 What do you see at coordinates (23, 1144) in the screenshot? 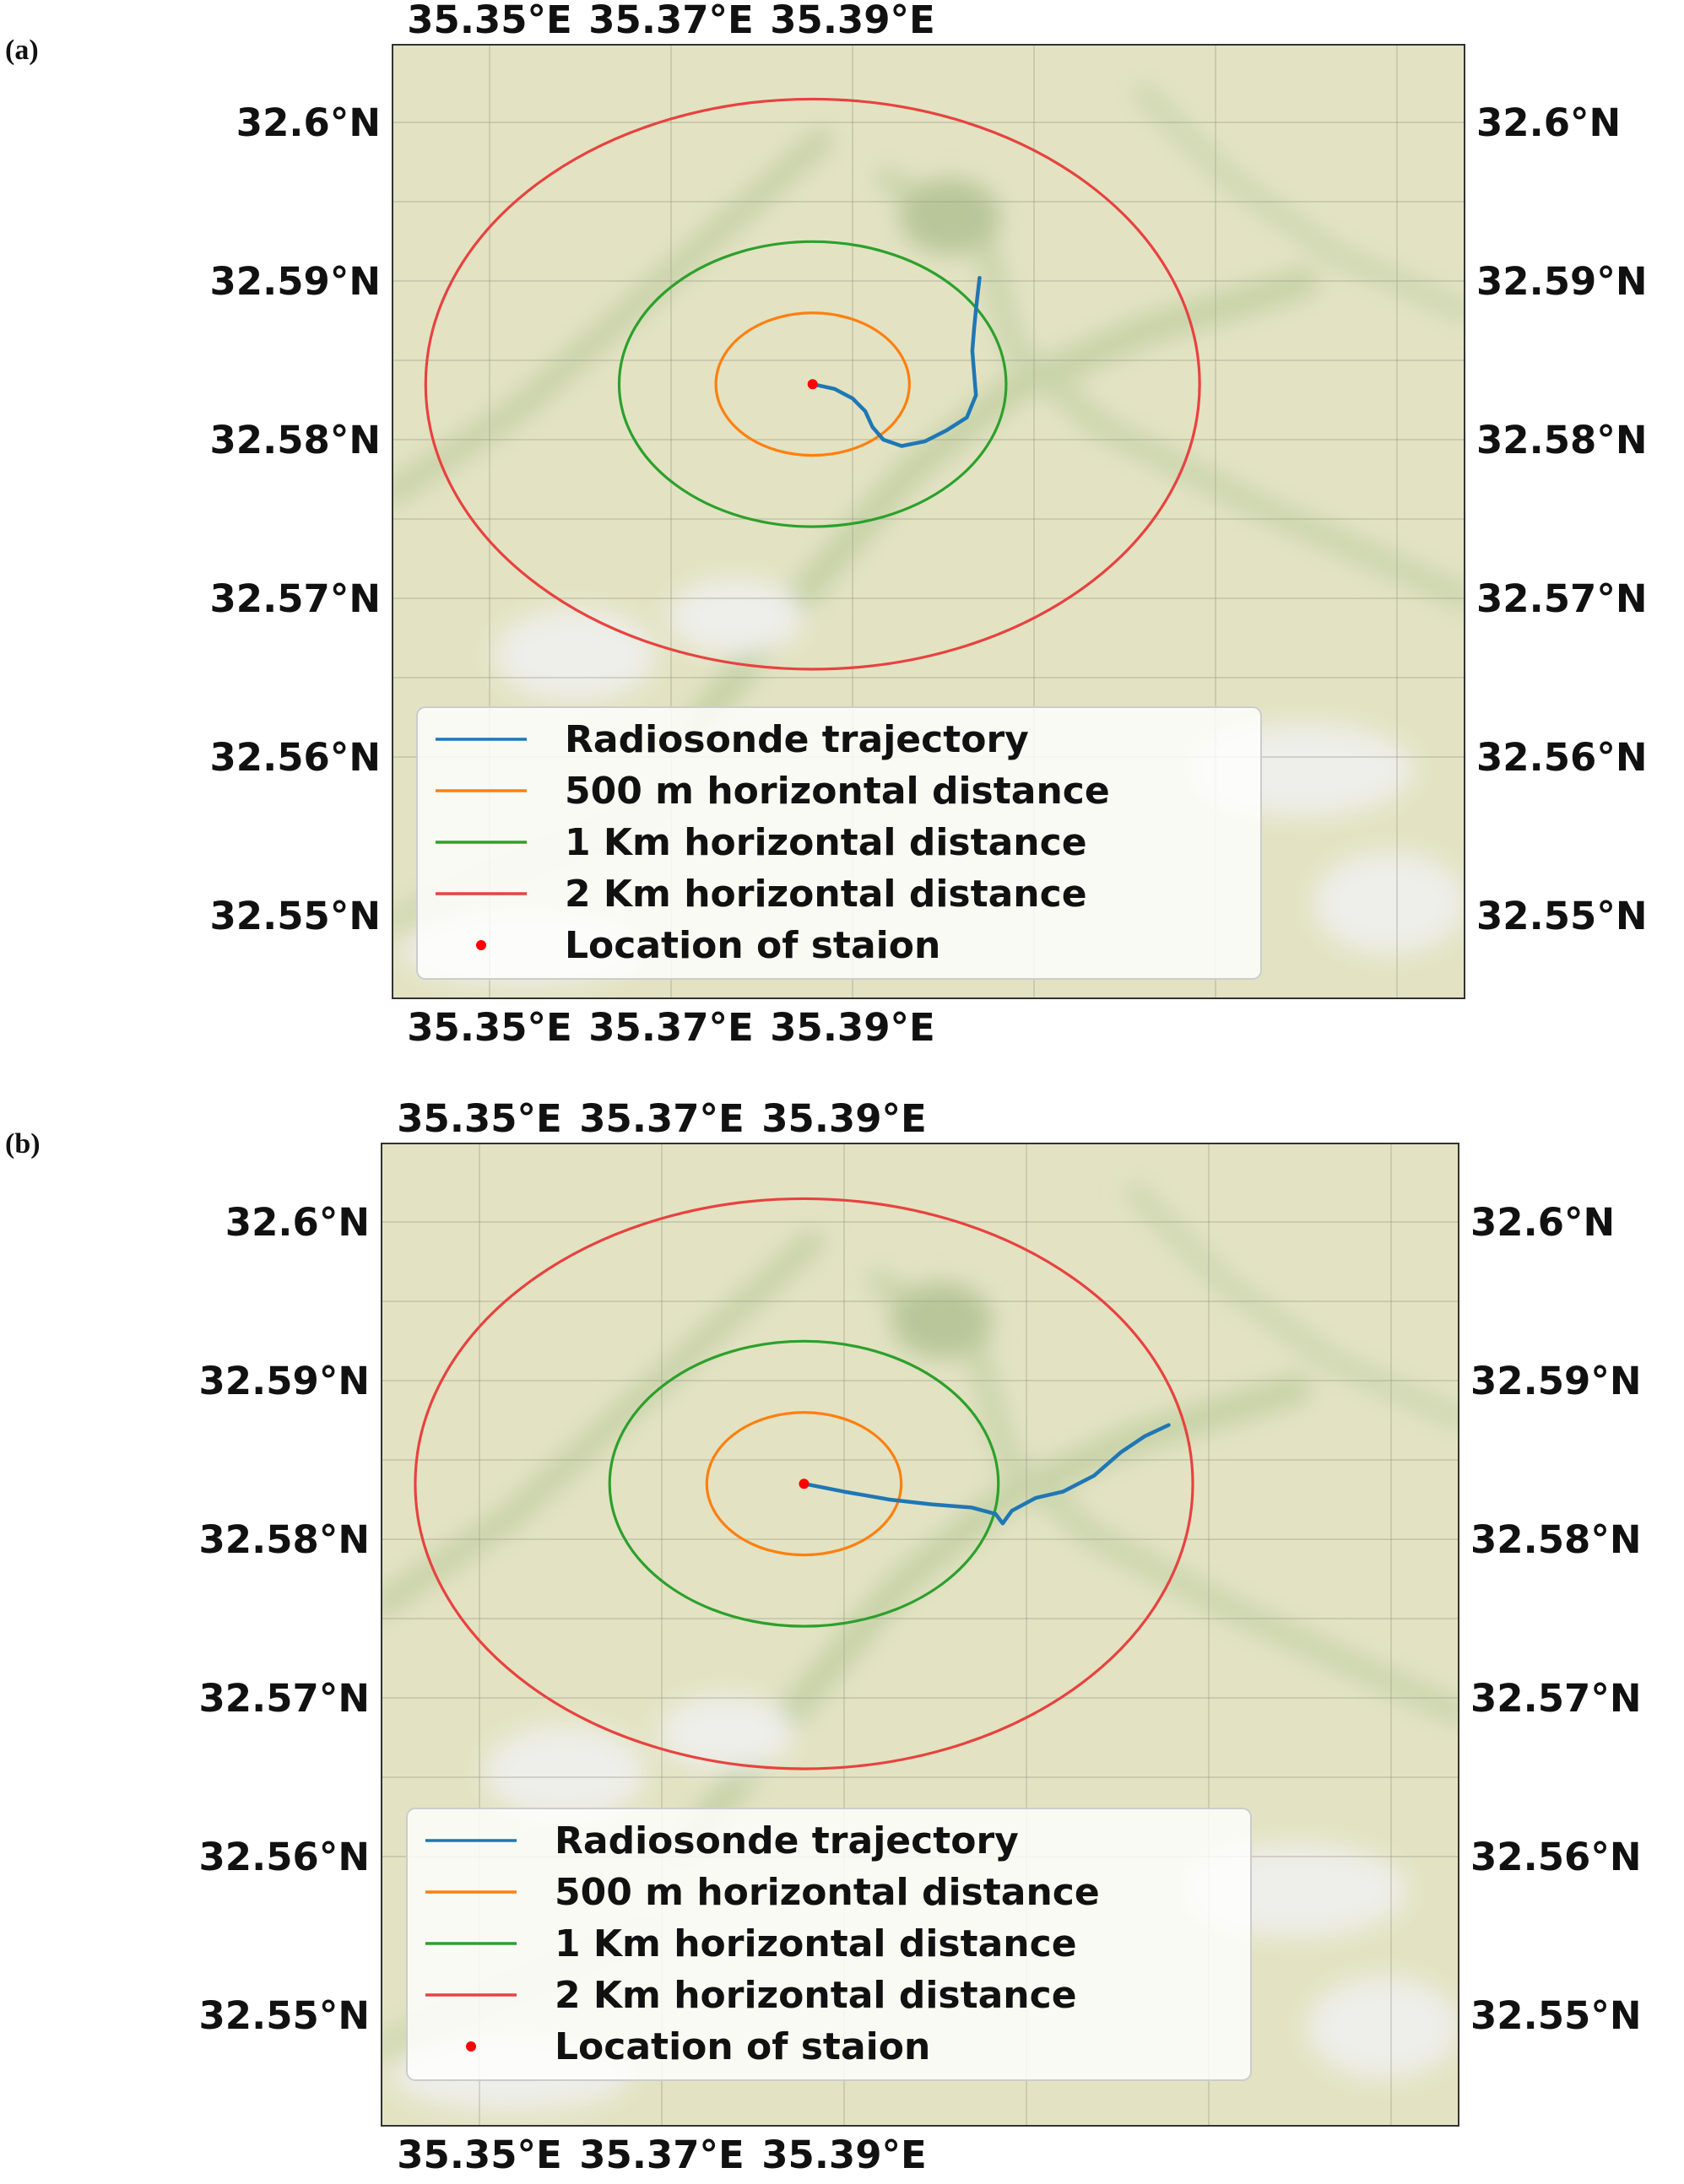
I see `panel-label: (b)` at bounding box center [23, 1144].